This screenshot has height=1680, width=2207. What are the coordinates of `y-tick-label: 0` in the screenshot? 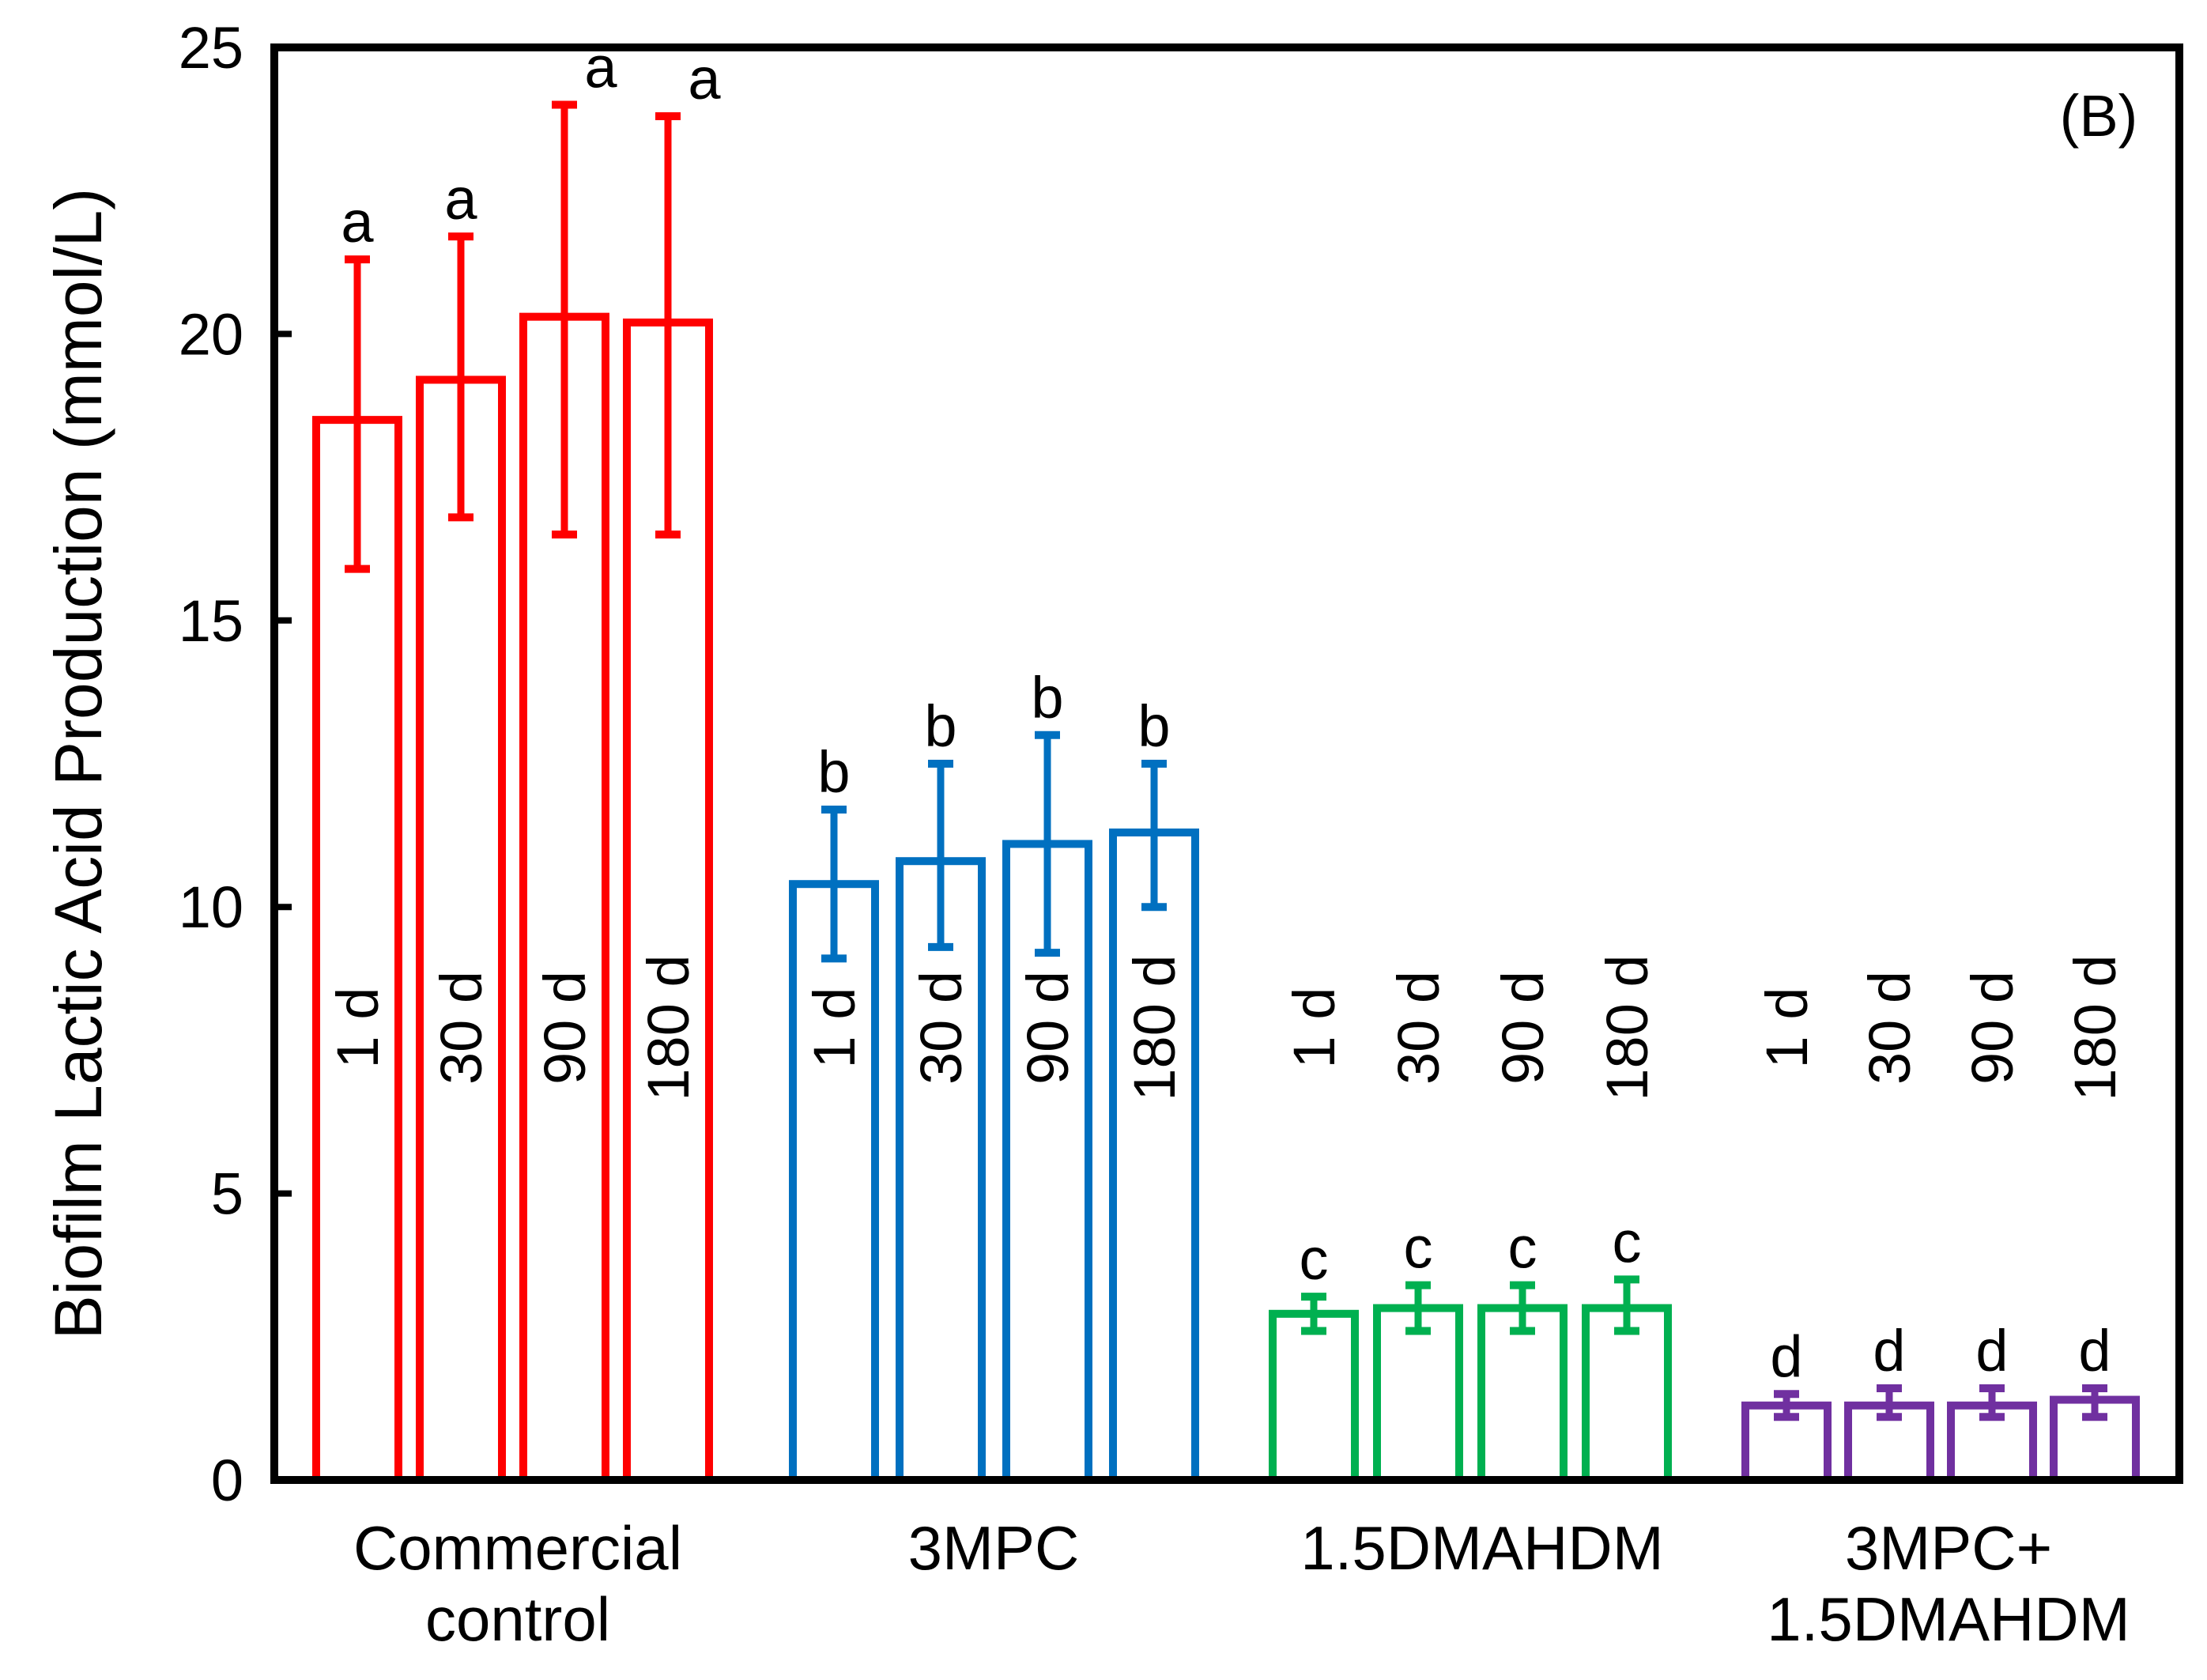 It's located at (227, 1480).